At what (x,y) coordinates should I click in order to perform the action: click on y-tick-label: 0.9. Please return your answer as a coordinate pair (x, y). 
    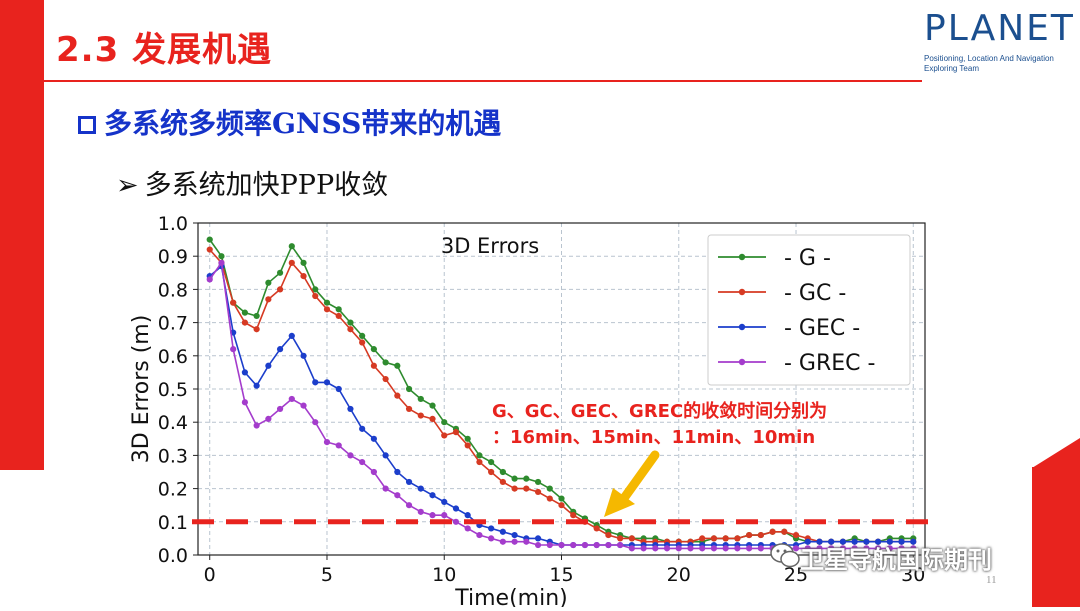
    Looking at the image, I should click on (173, 257).